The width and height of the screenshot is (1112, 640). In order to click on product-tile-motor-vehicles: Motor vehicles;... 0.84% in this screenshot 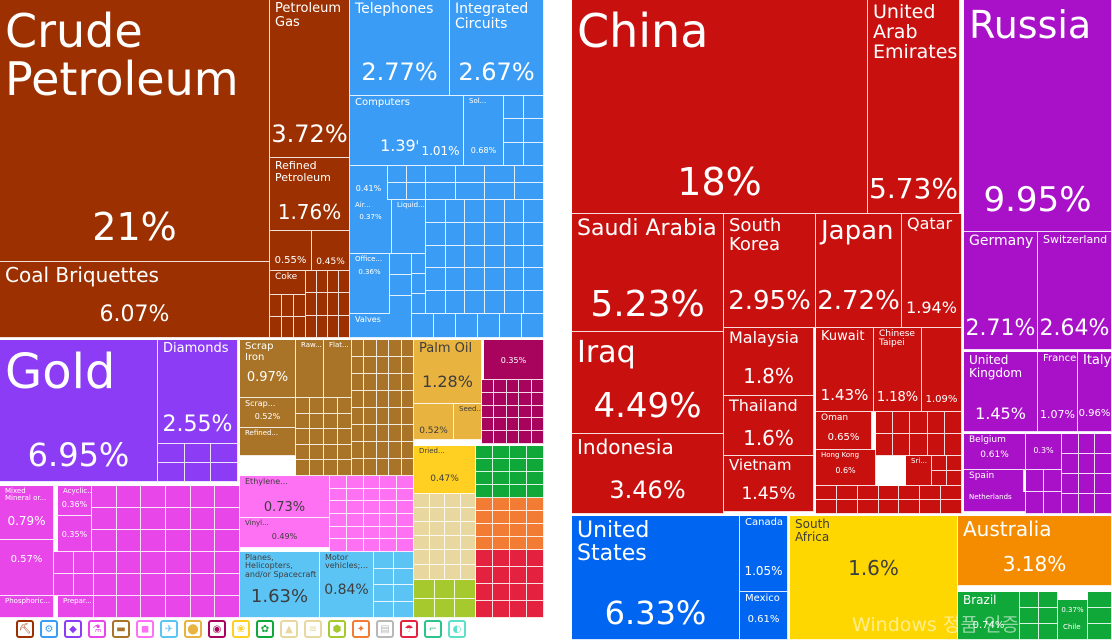, I will do `click(347, 585)`.